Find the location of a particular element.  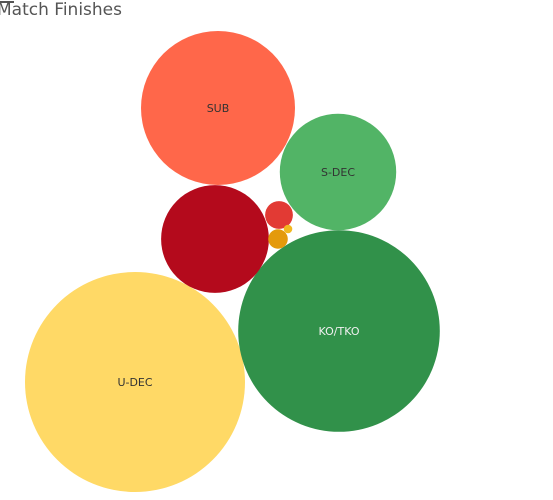

chart-title-text: Match Finishes is located at coordinates (61, 10).